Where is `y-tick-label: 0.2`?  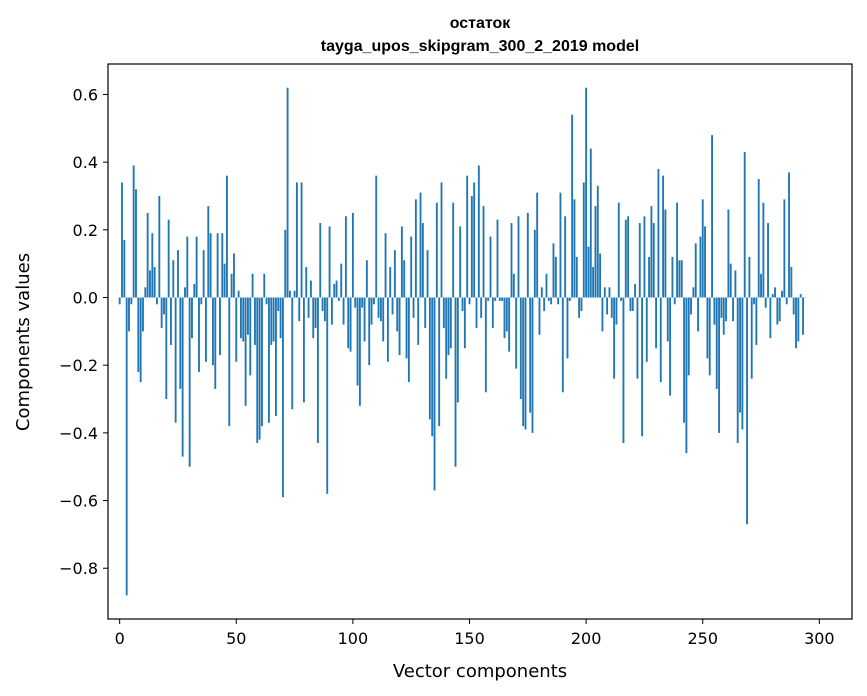 y-tick-label: 0.2 is located at coordinates (85, 230).